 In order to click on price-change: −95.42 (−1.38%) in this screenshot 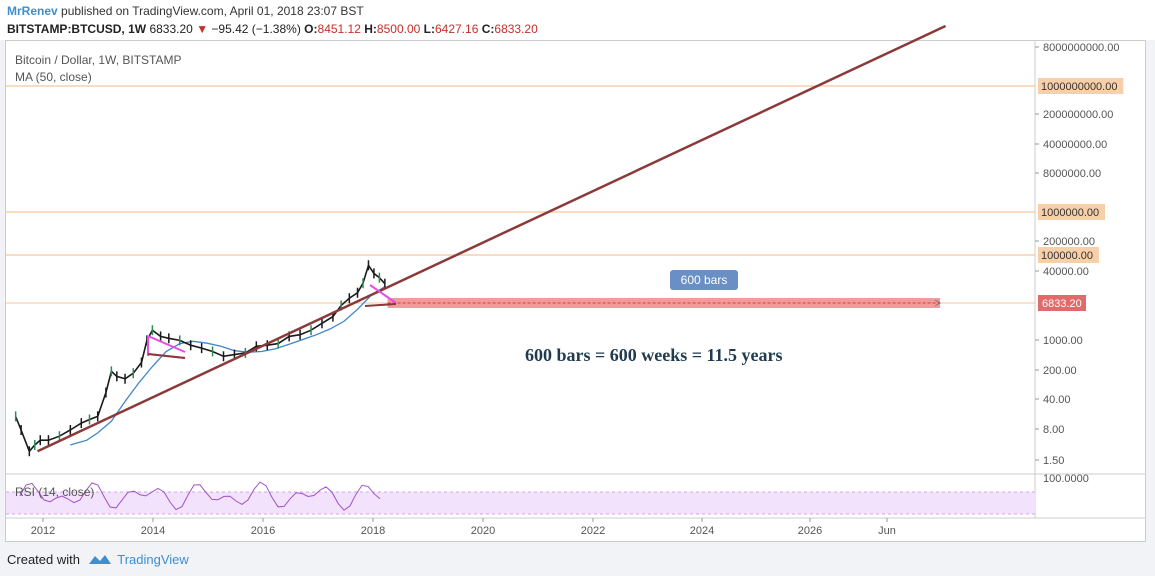, I will do `click(256, 29)`.